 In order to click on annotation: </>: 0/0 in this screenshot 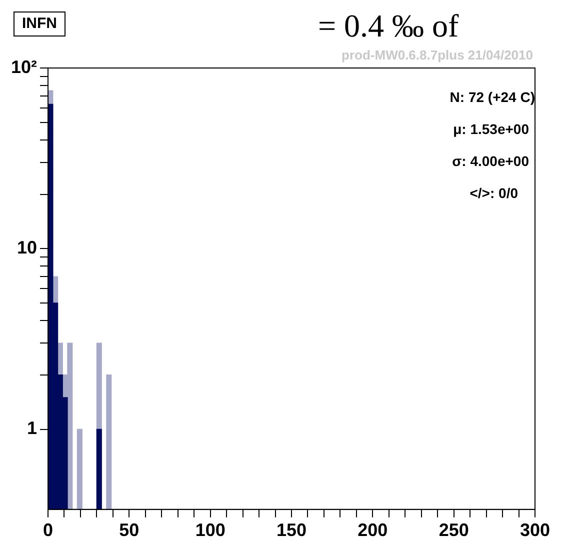, I will do `click(494, 192)`.